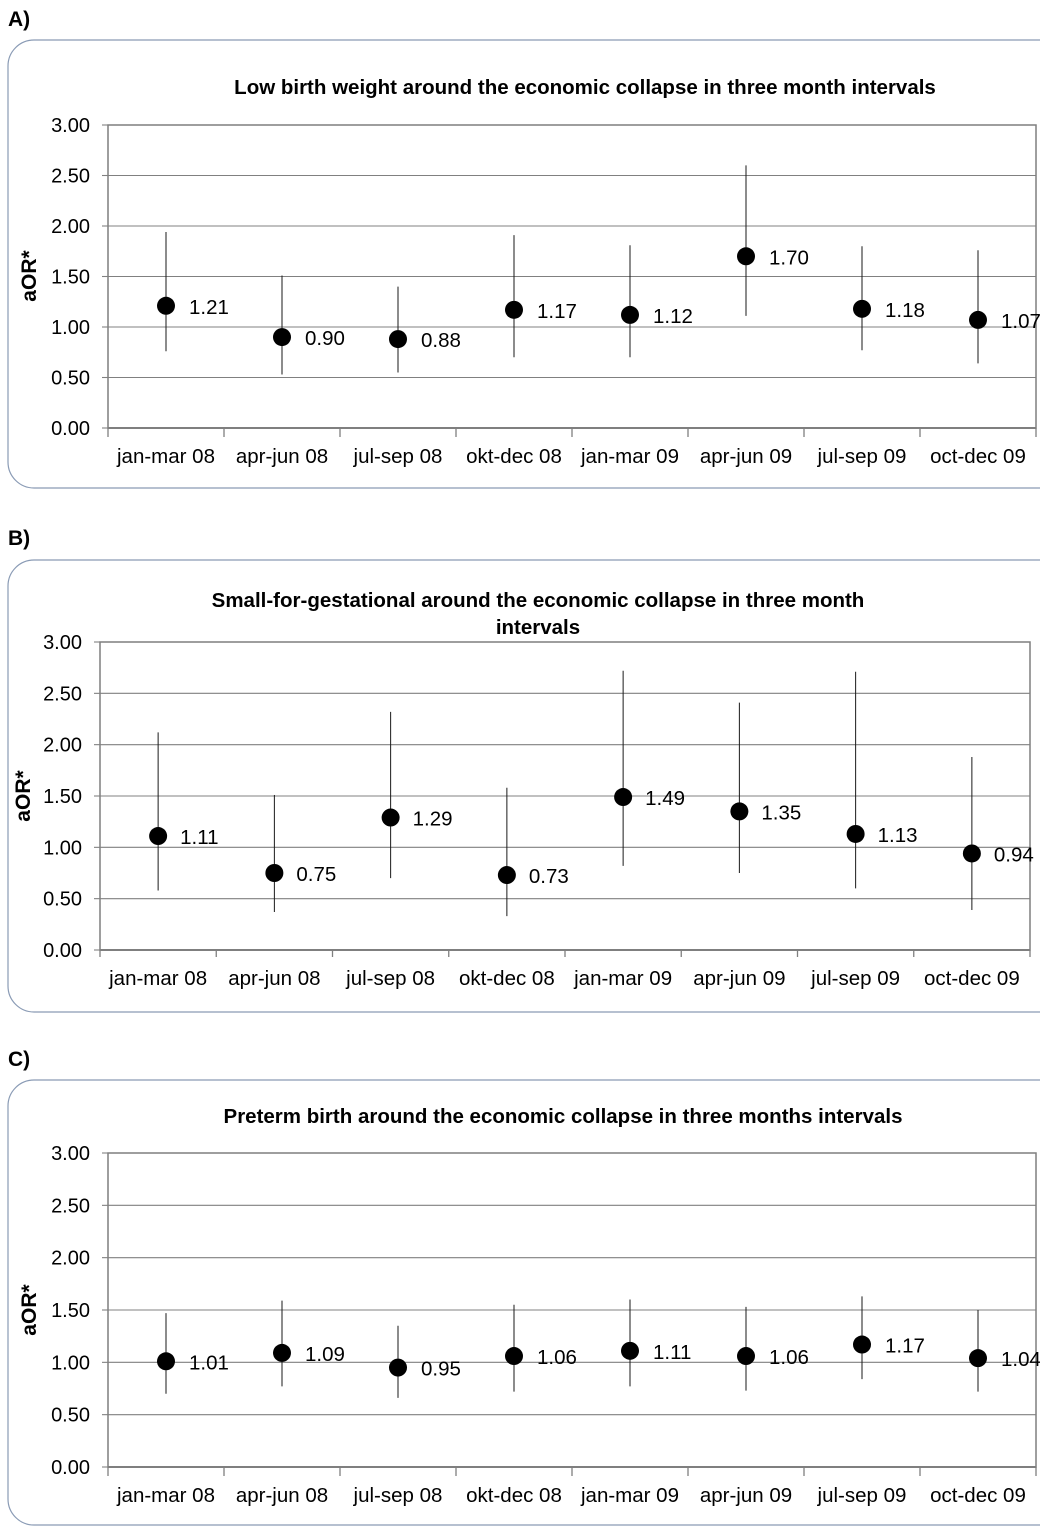  Describe the element at coordinates (433, 819) in the screenshot. I see `data-label: 1.29` at that location.